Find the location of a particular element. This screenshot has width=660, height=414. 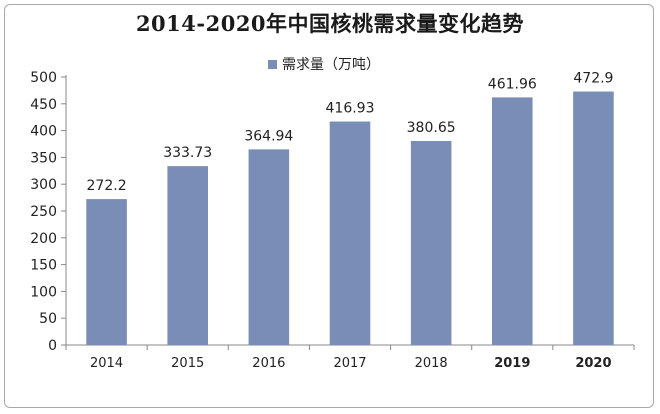

y-tick-label: 0 is located at coordinates (52, 346).